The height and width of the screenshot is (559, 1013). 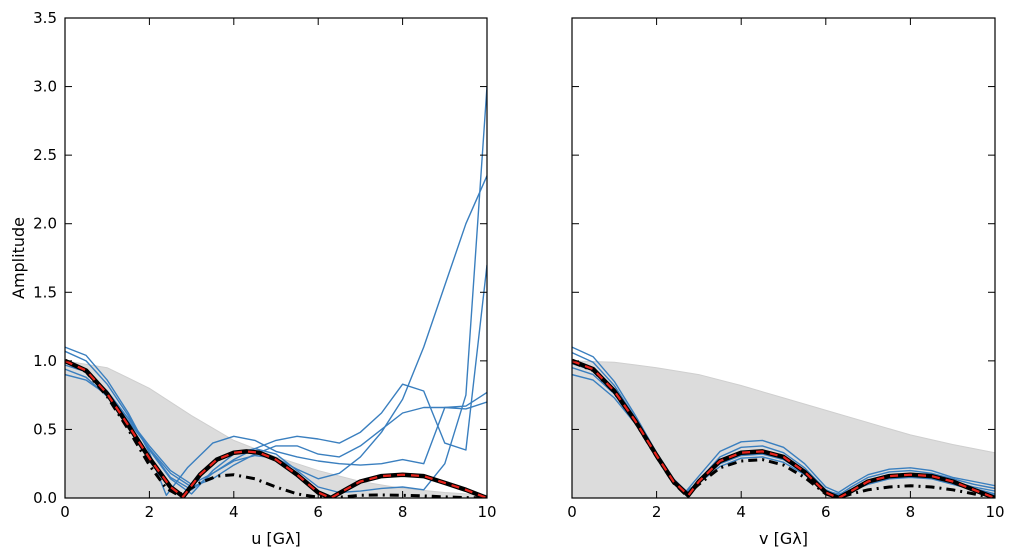 I want to click on right-truth-line, so click(x=783, y=428).